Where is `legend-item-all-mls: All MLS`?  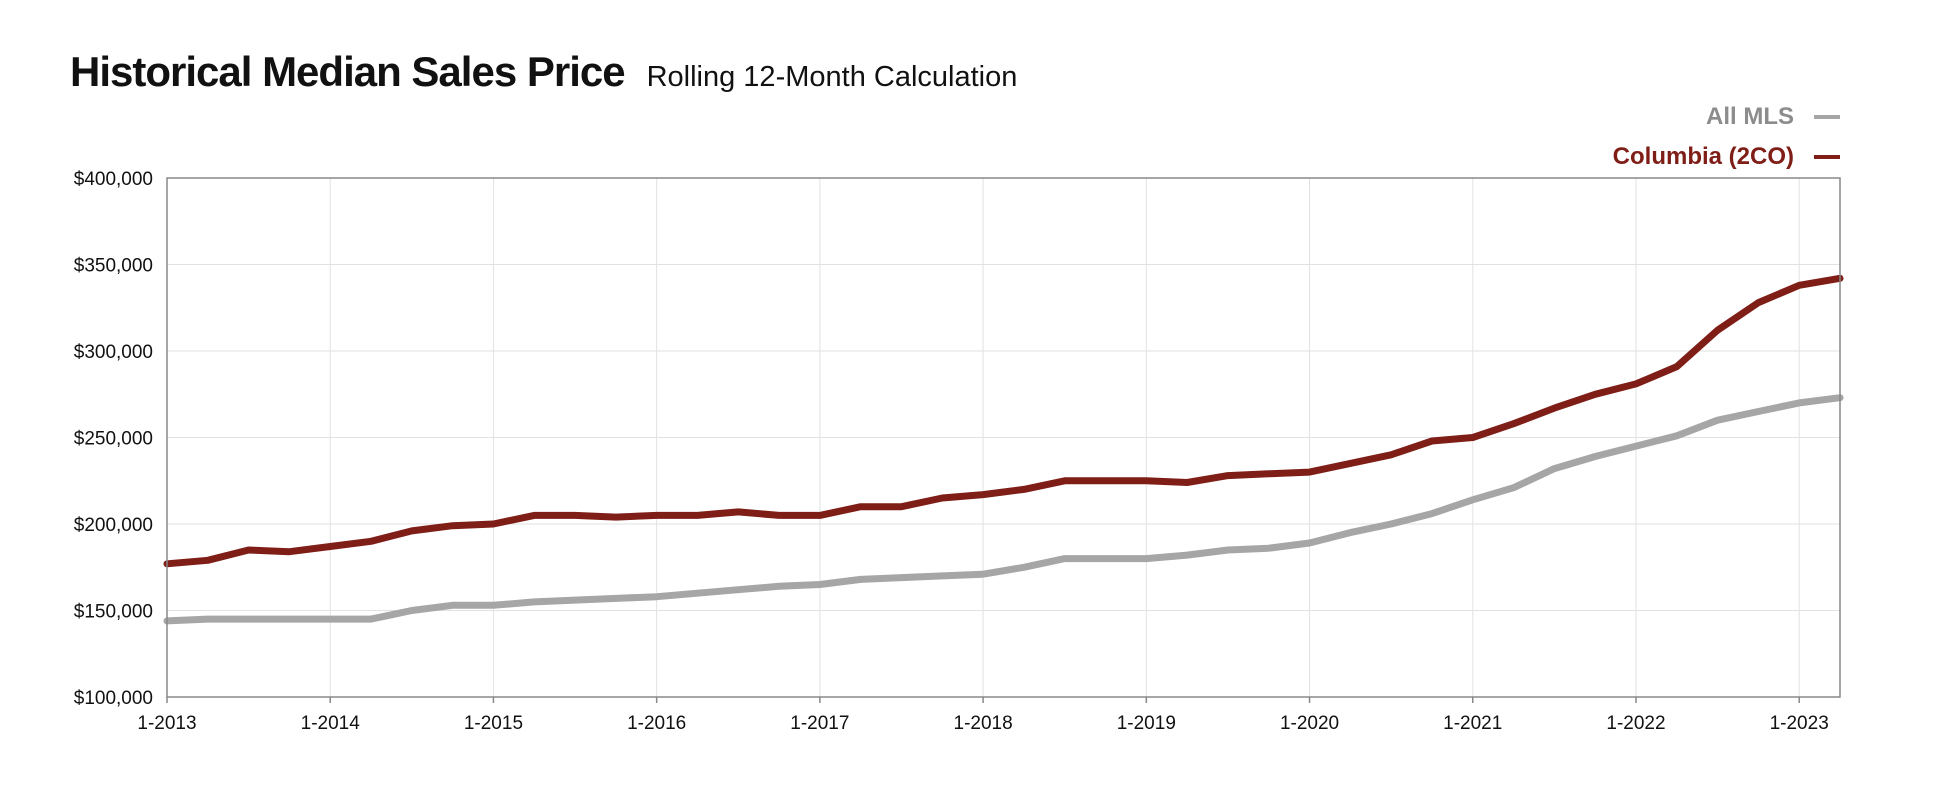
legend-item-all-mls: All MLS is located at coordinates (1726, 117).